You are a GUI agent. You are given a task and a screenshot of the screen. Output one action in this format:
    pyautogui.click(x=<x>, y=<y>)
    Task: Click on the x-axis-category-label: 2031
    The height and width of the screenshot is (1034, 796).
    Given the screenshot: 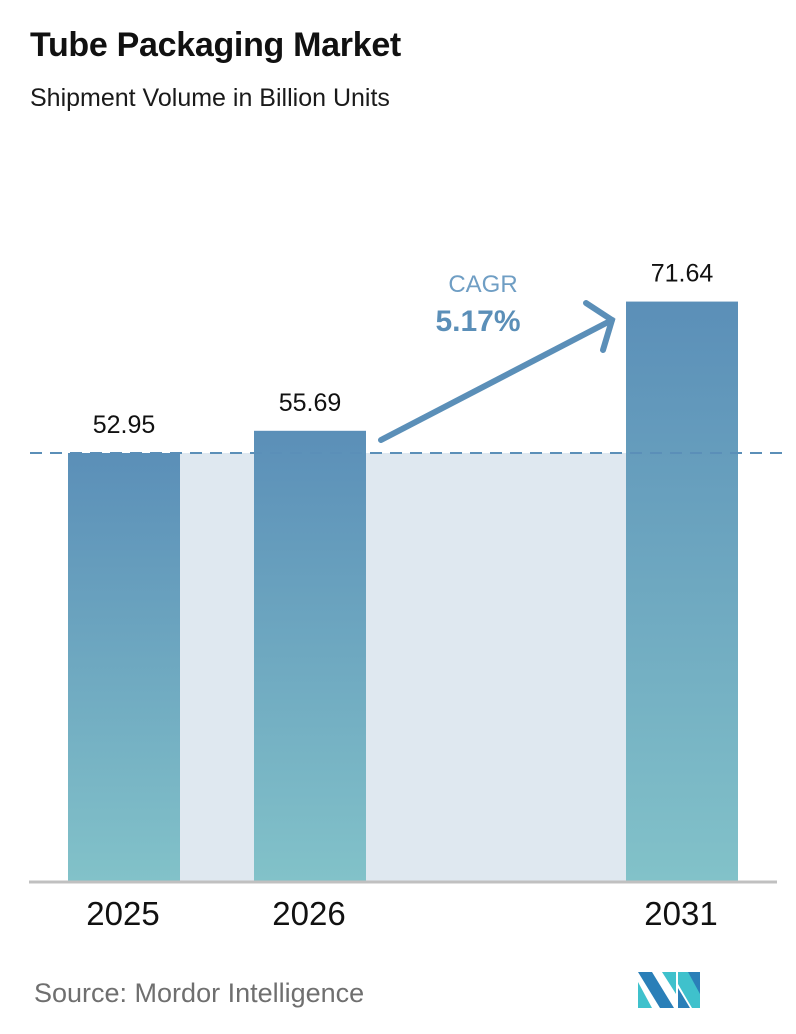 What is the action you would take?
    pyautogui.click(x=680, y=913)
    